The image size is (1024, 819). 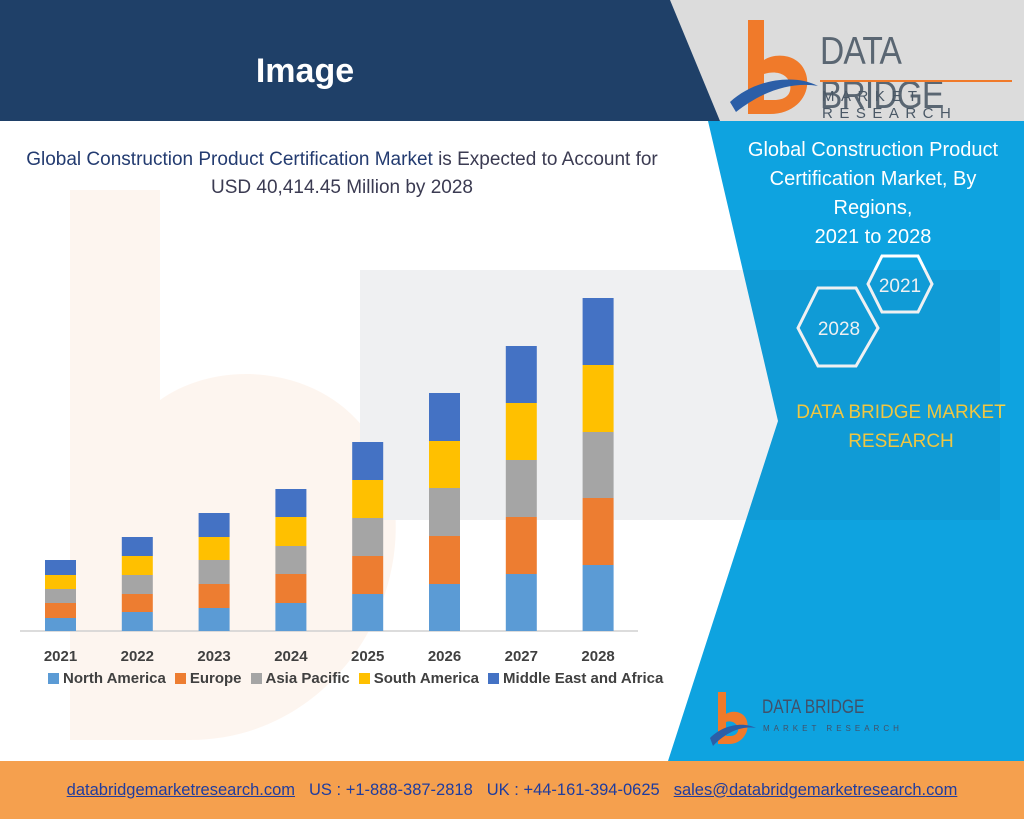 I want to click on legend-item: Europe, so click(x=208, y=678).